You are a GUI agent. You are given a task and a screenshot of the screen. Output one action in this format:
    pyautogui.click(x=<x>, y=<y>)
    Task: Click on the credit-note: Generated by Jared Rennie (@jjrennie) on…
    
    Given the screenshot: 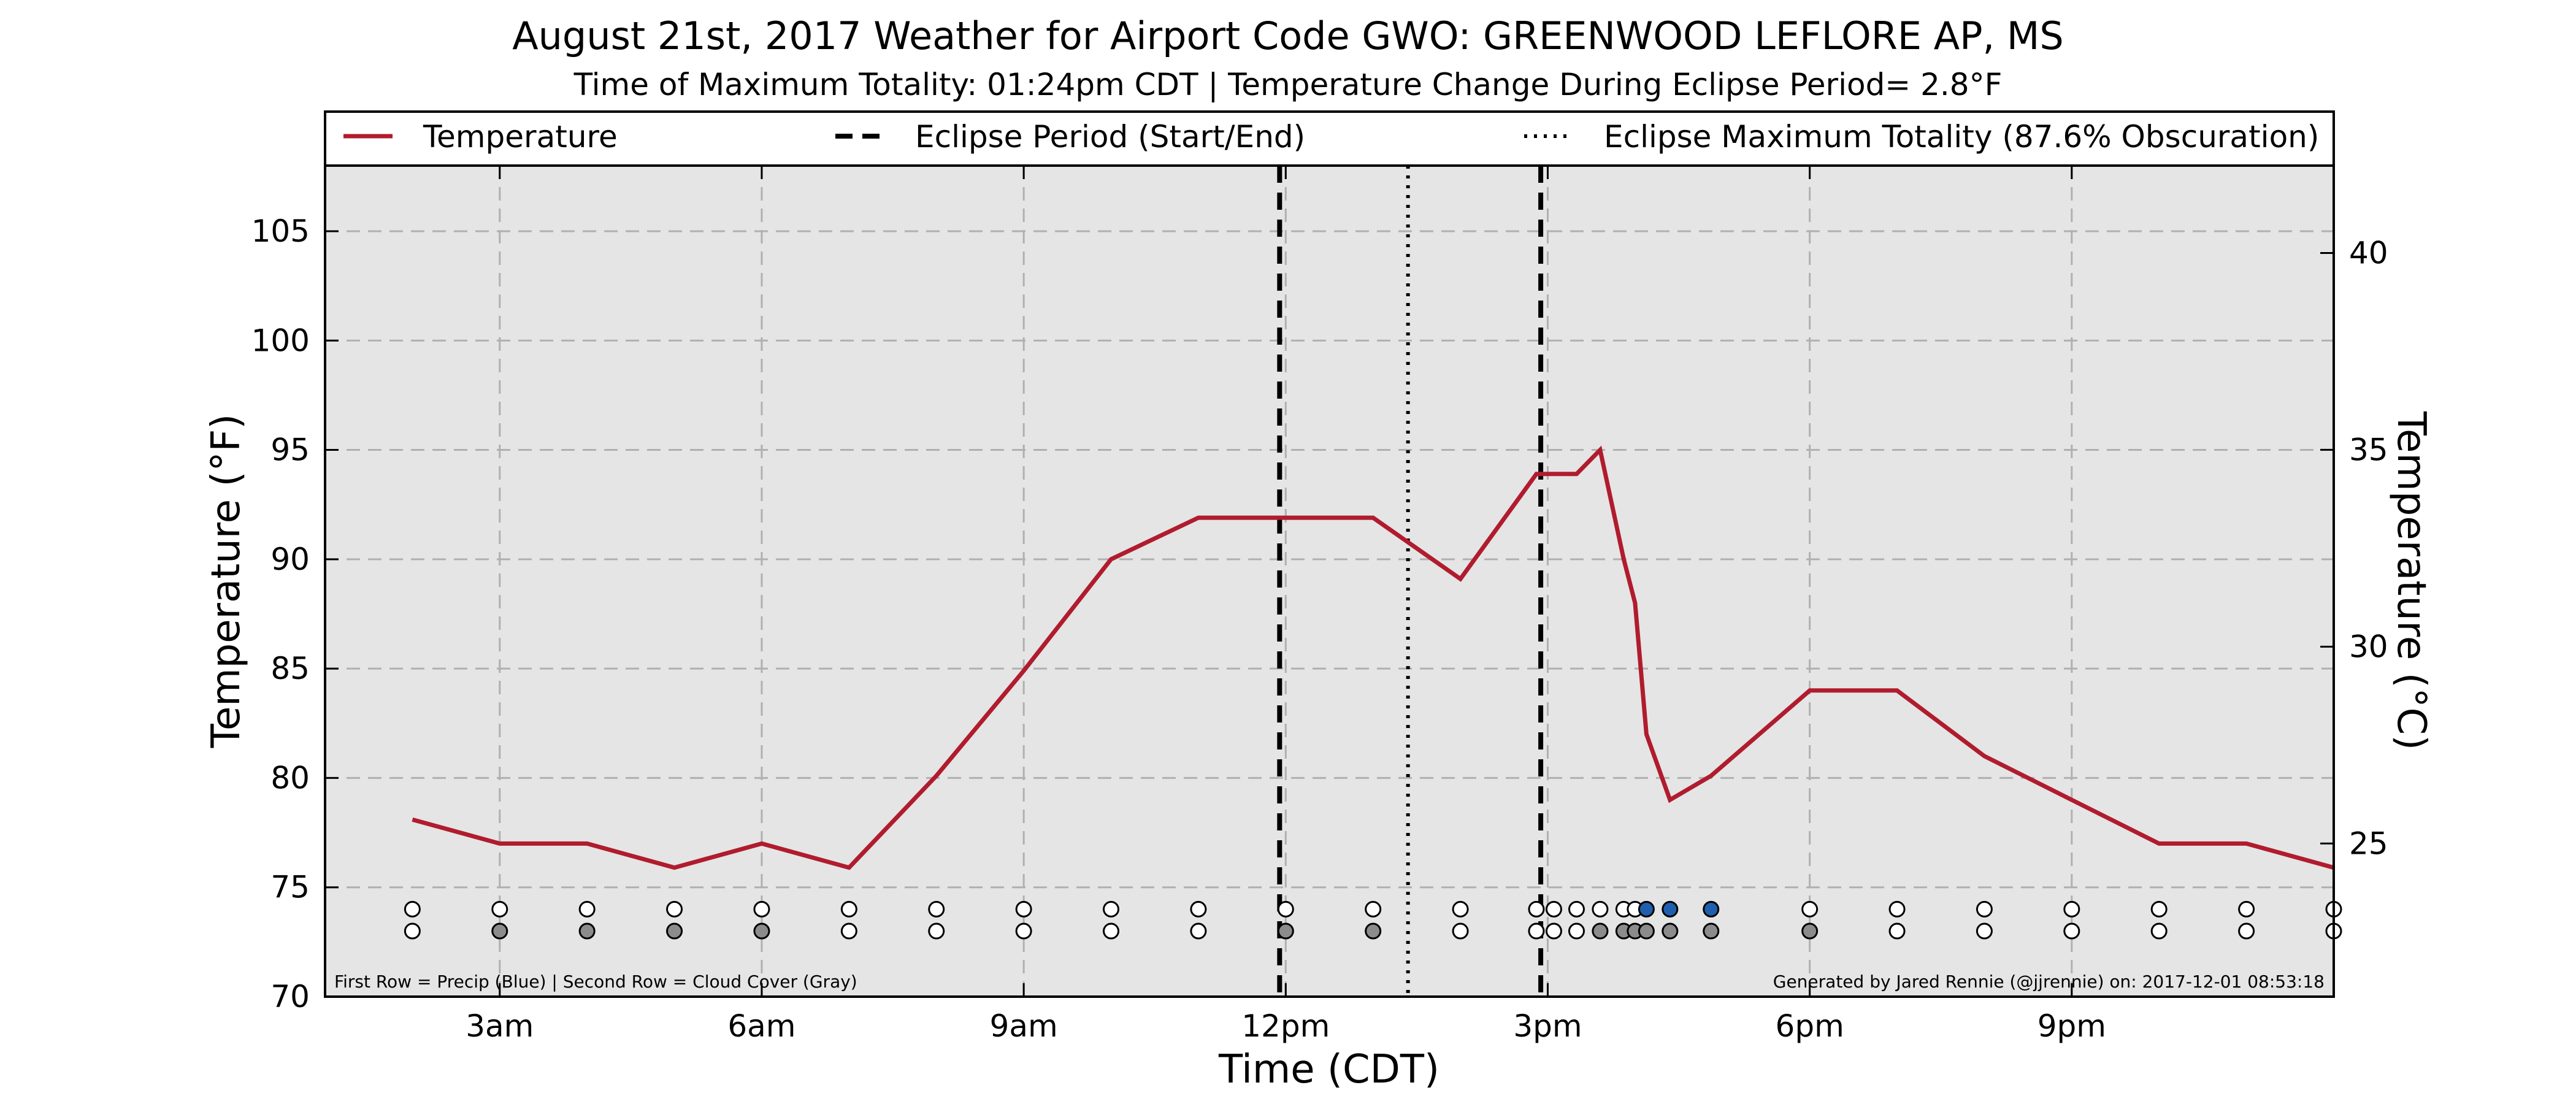 What is the action you would take?
    pyautogui.click(x=2049, y=982)
    